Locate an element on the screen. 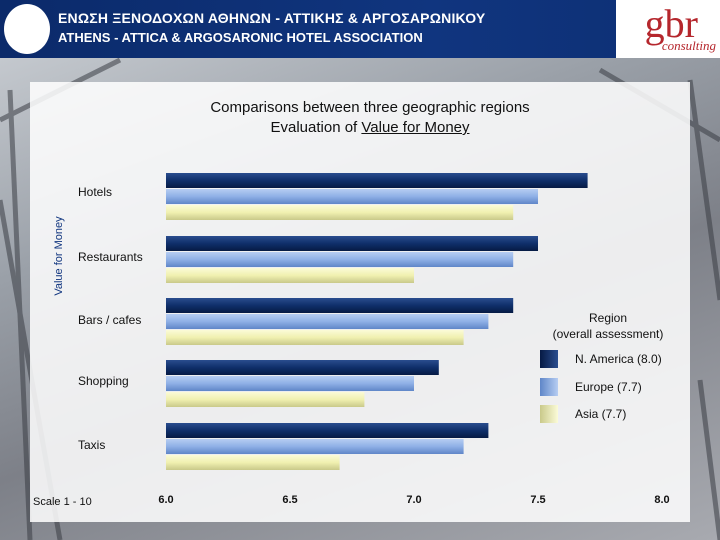 The height and width of the screenshot is (540, 720). gbr-logo-subtext: consulting is located at coordinates (688, 45).